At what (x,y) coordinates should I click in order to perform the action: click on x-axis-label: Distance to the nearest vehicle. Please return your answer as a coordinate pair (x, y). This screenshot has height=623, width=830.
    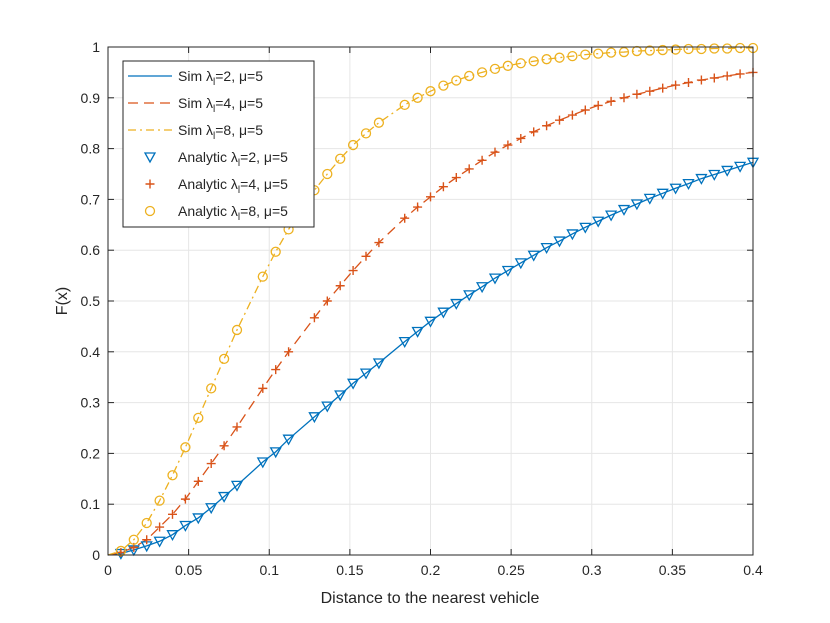
    Looking at the image, I should click on (430, 598).